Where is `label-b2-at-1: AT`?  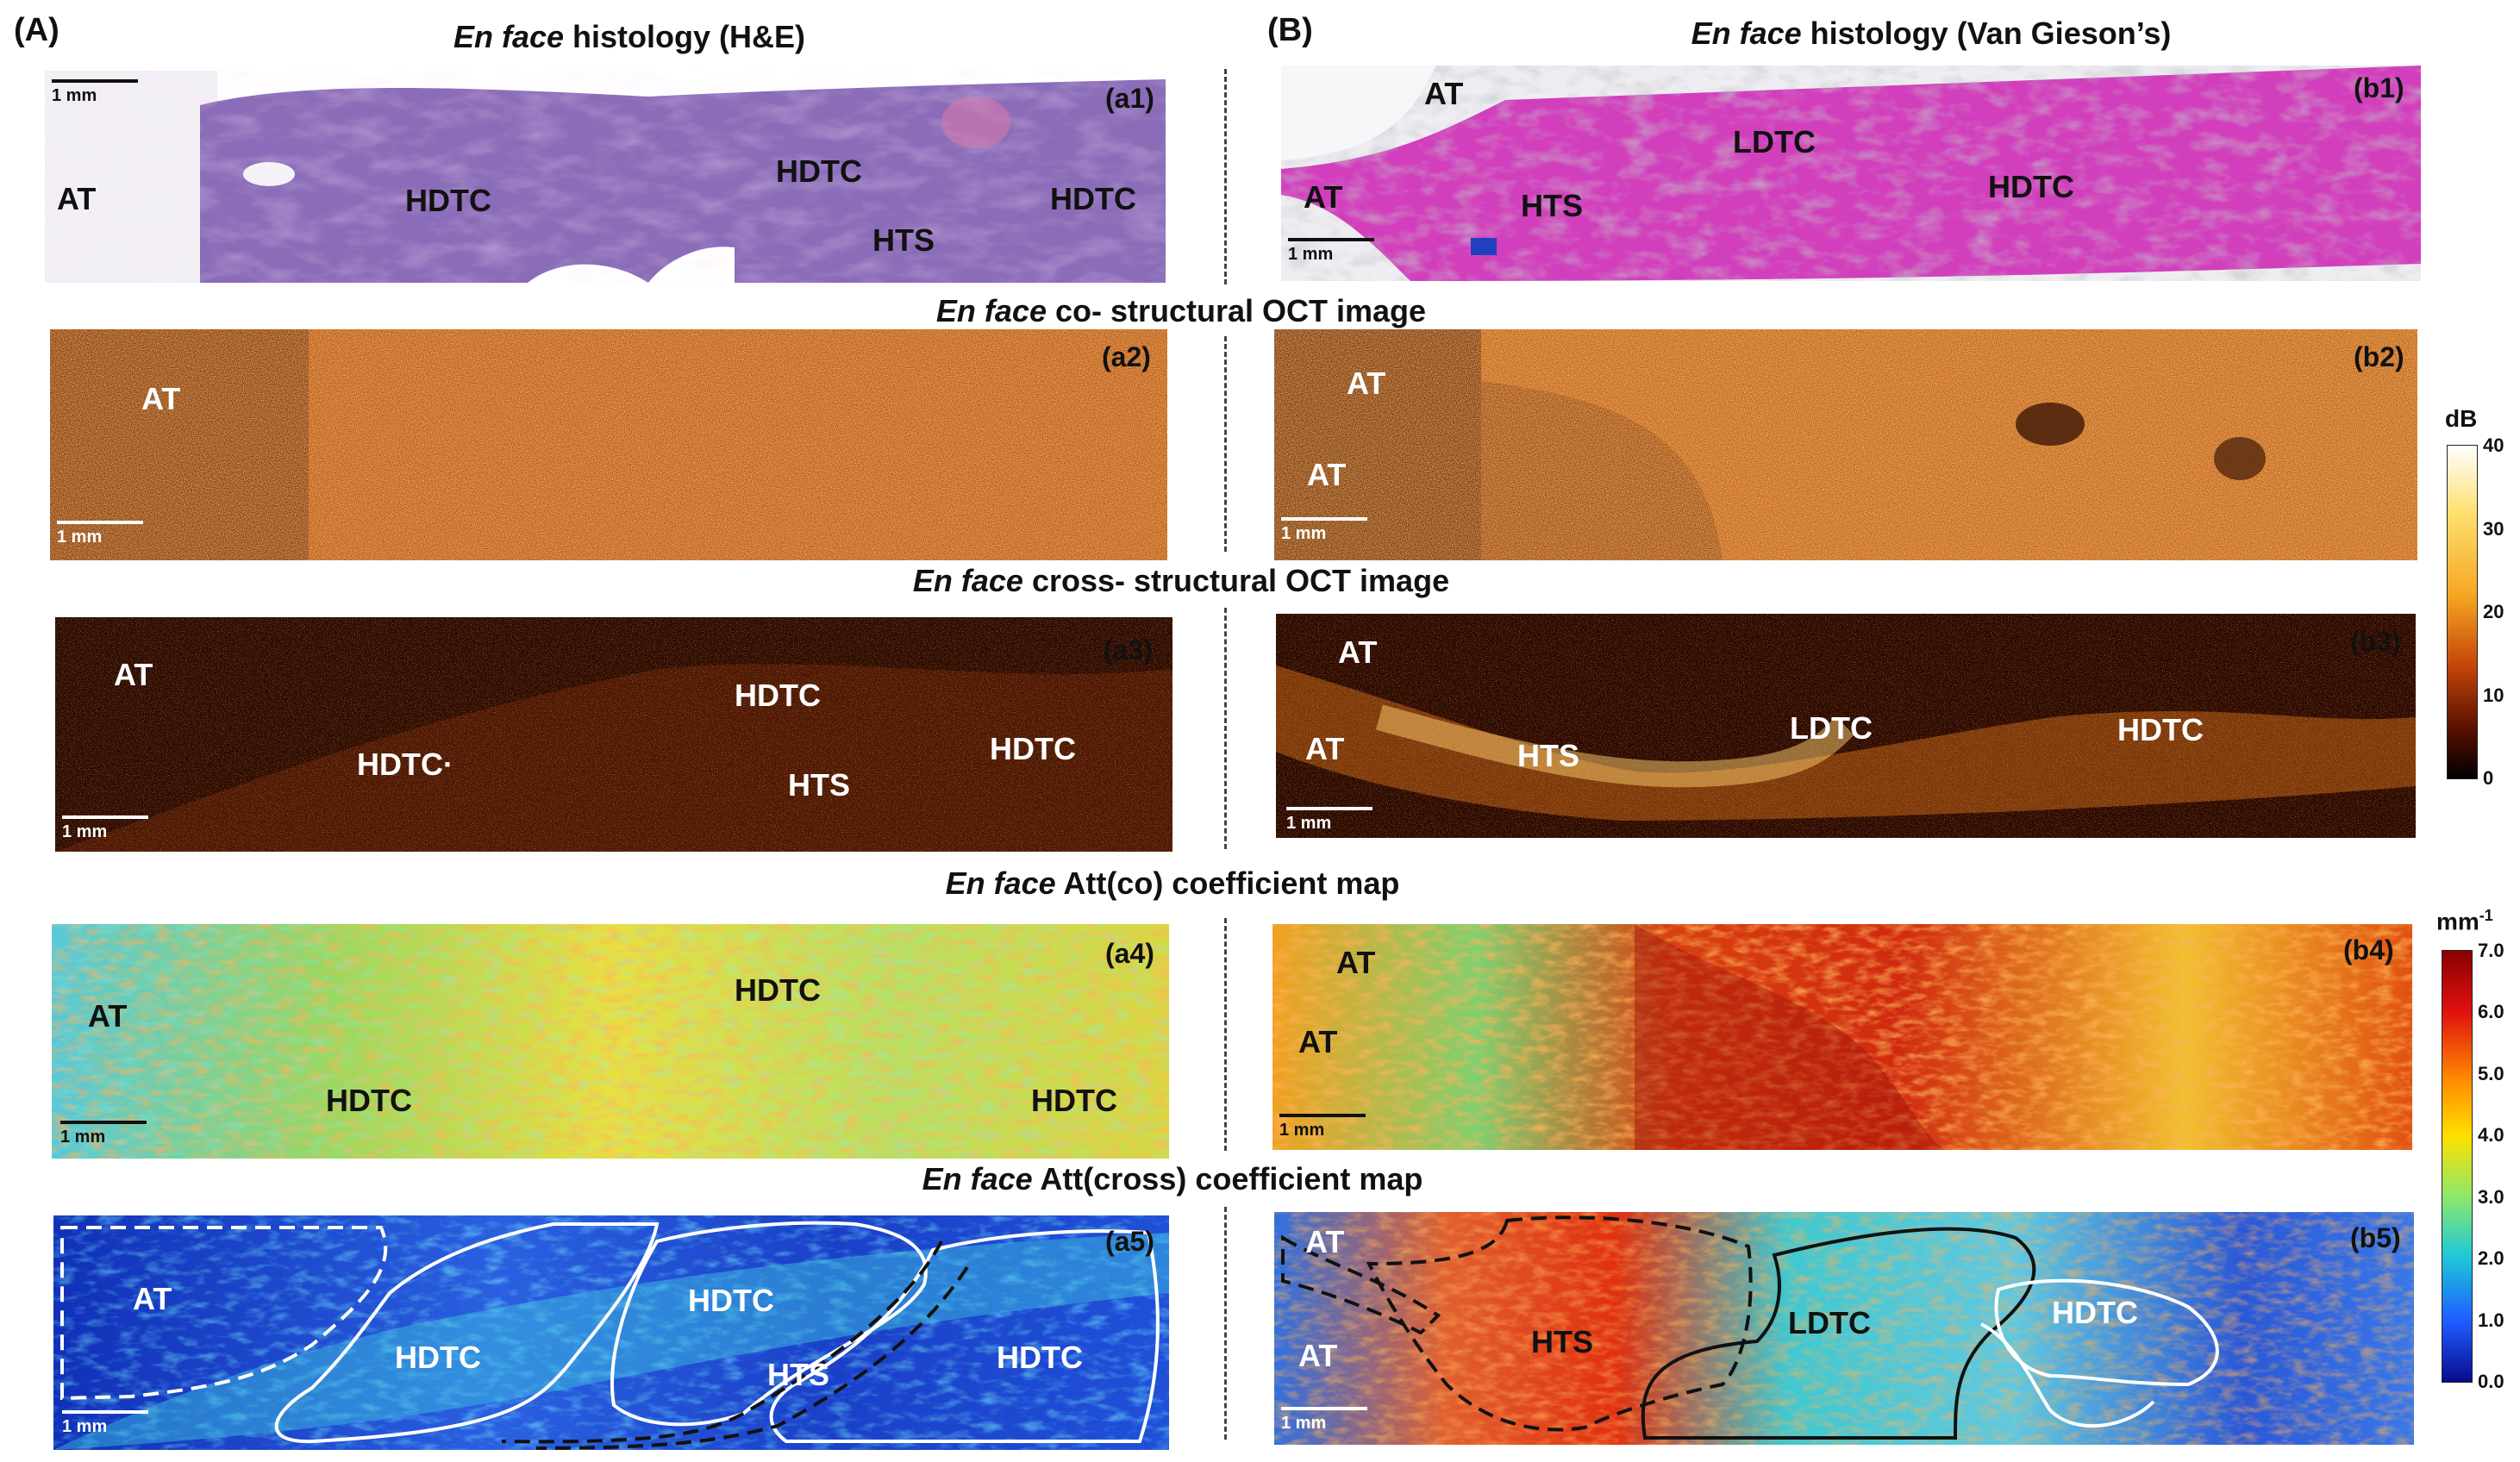 label-b2-at-1: AT is located at coordinates (1367, 383).